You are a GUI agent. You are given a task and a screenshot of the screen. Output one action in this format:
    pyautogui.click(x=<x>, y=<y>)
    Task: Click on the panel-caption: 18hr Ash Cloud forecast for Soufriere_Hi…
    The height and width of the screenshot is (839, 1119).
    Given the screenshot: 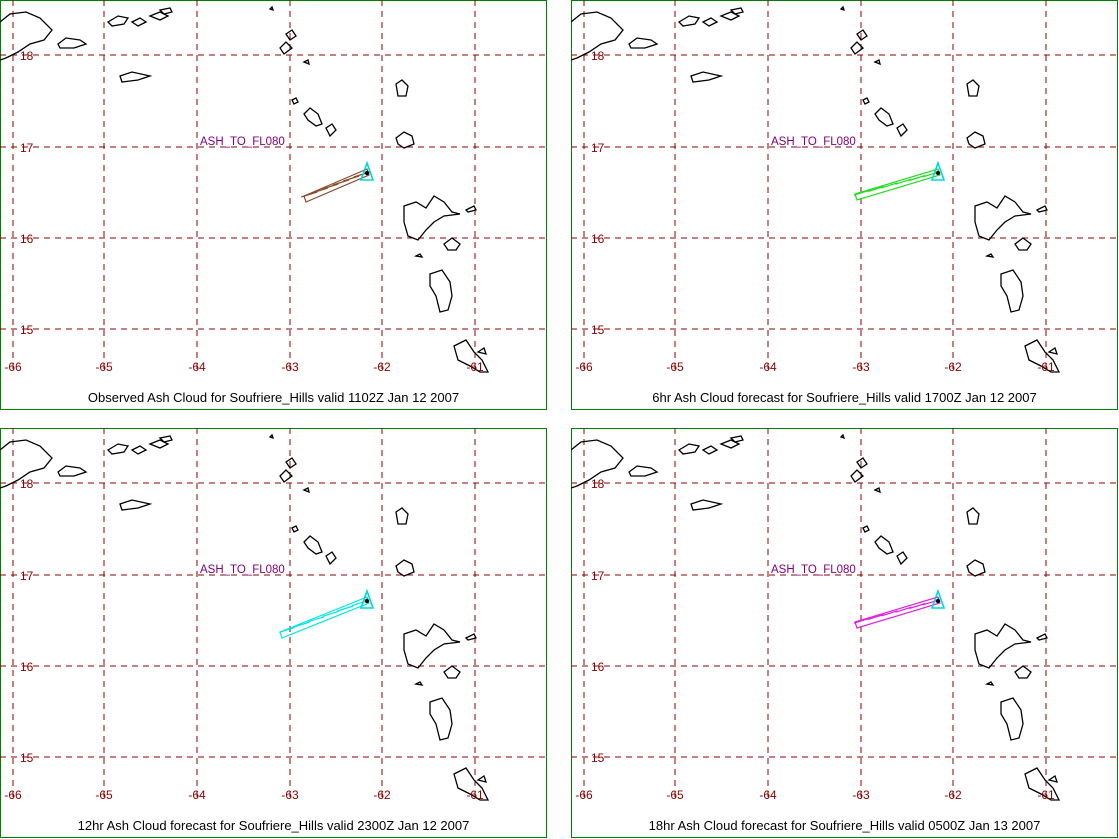 What is the action you would take?
    pyautogui.click(x=845, y=825)
    